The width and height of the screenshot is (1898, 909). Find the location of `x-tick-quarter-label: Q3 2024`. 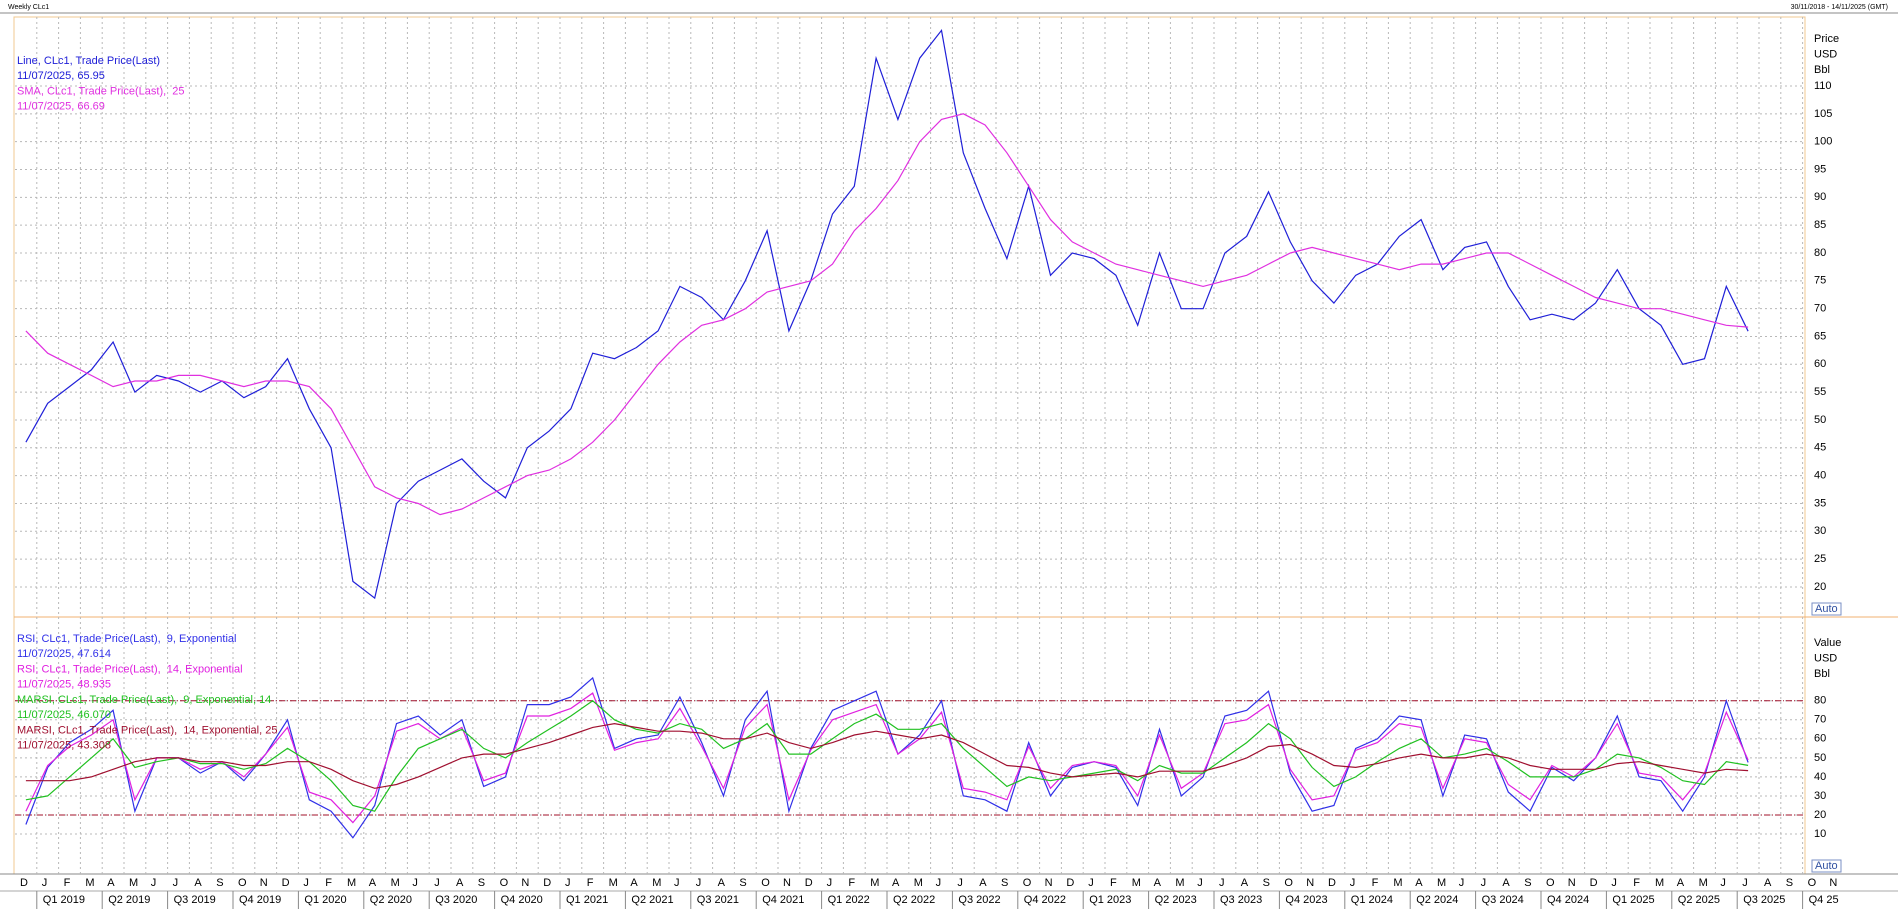

x-tick-quarter-label: Q3 2024 is located at coordinates (1503, 900).